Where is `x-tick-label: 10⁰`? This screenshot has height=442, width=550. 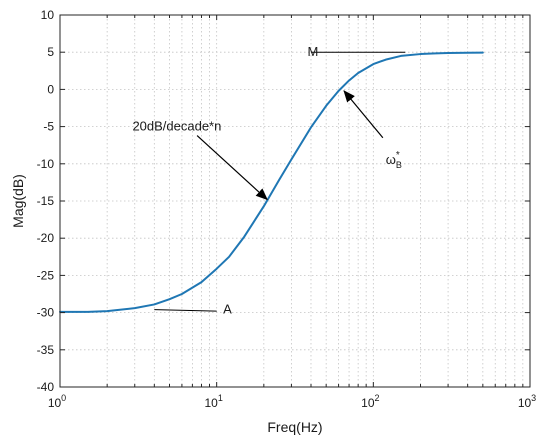
x-tick-label: 10⁰ is located at coordinates (57, 401).